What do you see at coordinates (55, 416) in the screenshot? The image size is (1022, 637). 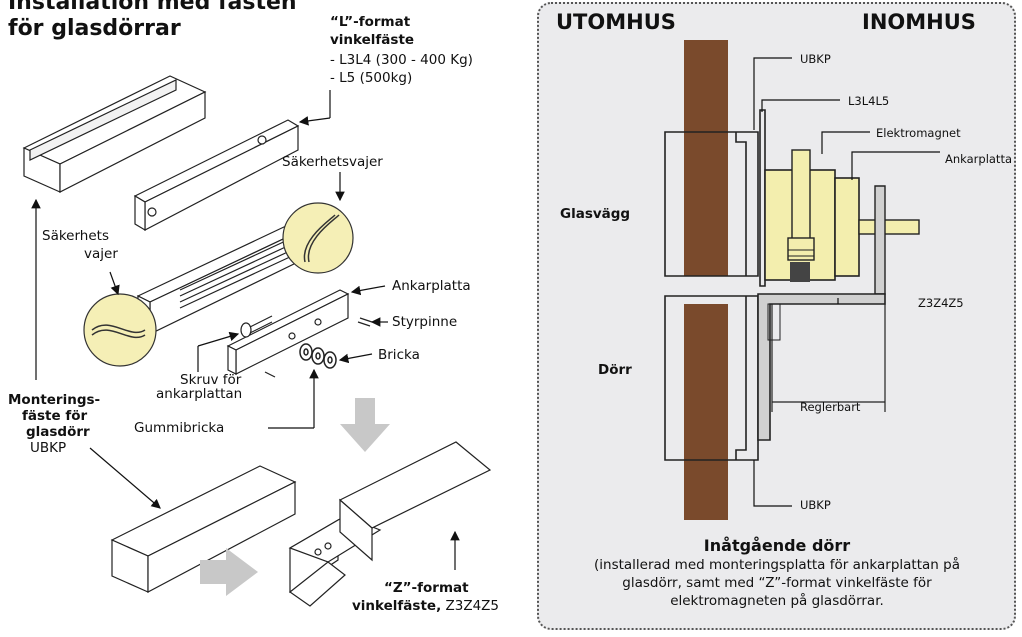 I see `label-montering-line2: fäste för` at bounding box center [55, 416].